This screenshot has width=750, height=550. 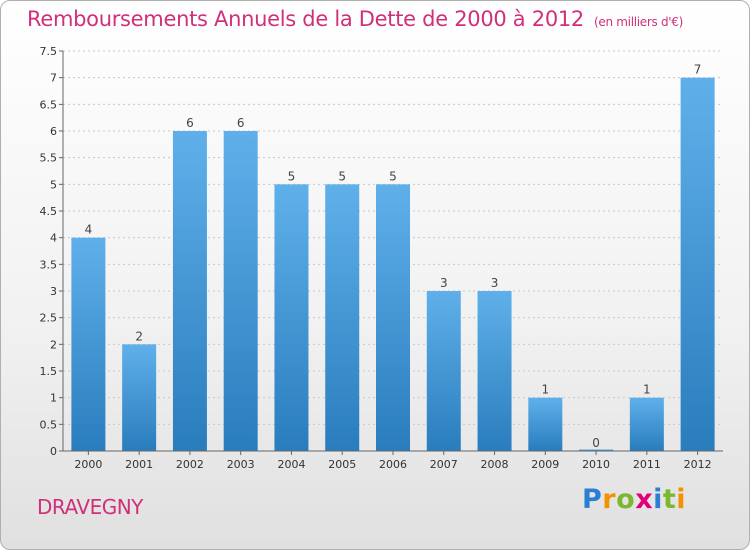 What do you see at coordinates (698, 464) in the screenshot?
I see `x-tick-label: 2012` at bounding box center [698, 464].